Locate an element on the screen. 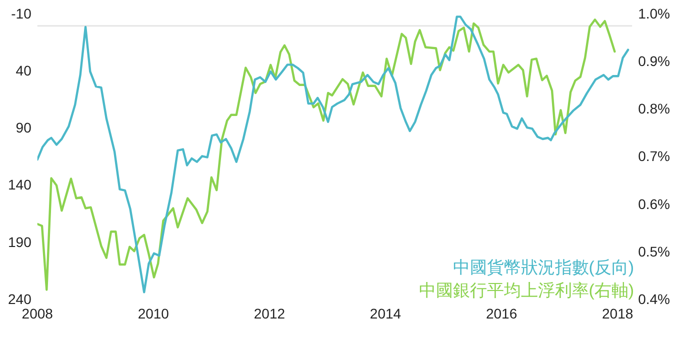 The image size is (680, 337). x-tick-label: 2012 is located at coordinates (270, 313).